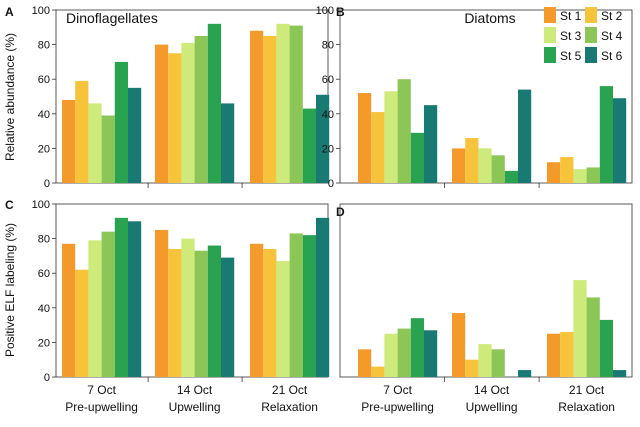 The height and width of the screenshot is (427, 640). What do you see at coordinates (612, 36) in the screenshot?
I see `legend-label-st-4: St 4` at bounding box center [612, 36].